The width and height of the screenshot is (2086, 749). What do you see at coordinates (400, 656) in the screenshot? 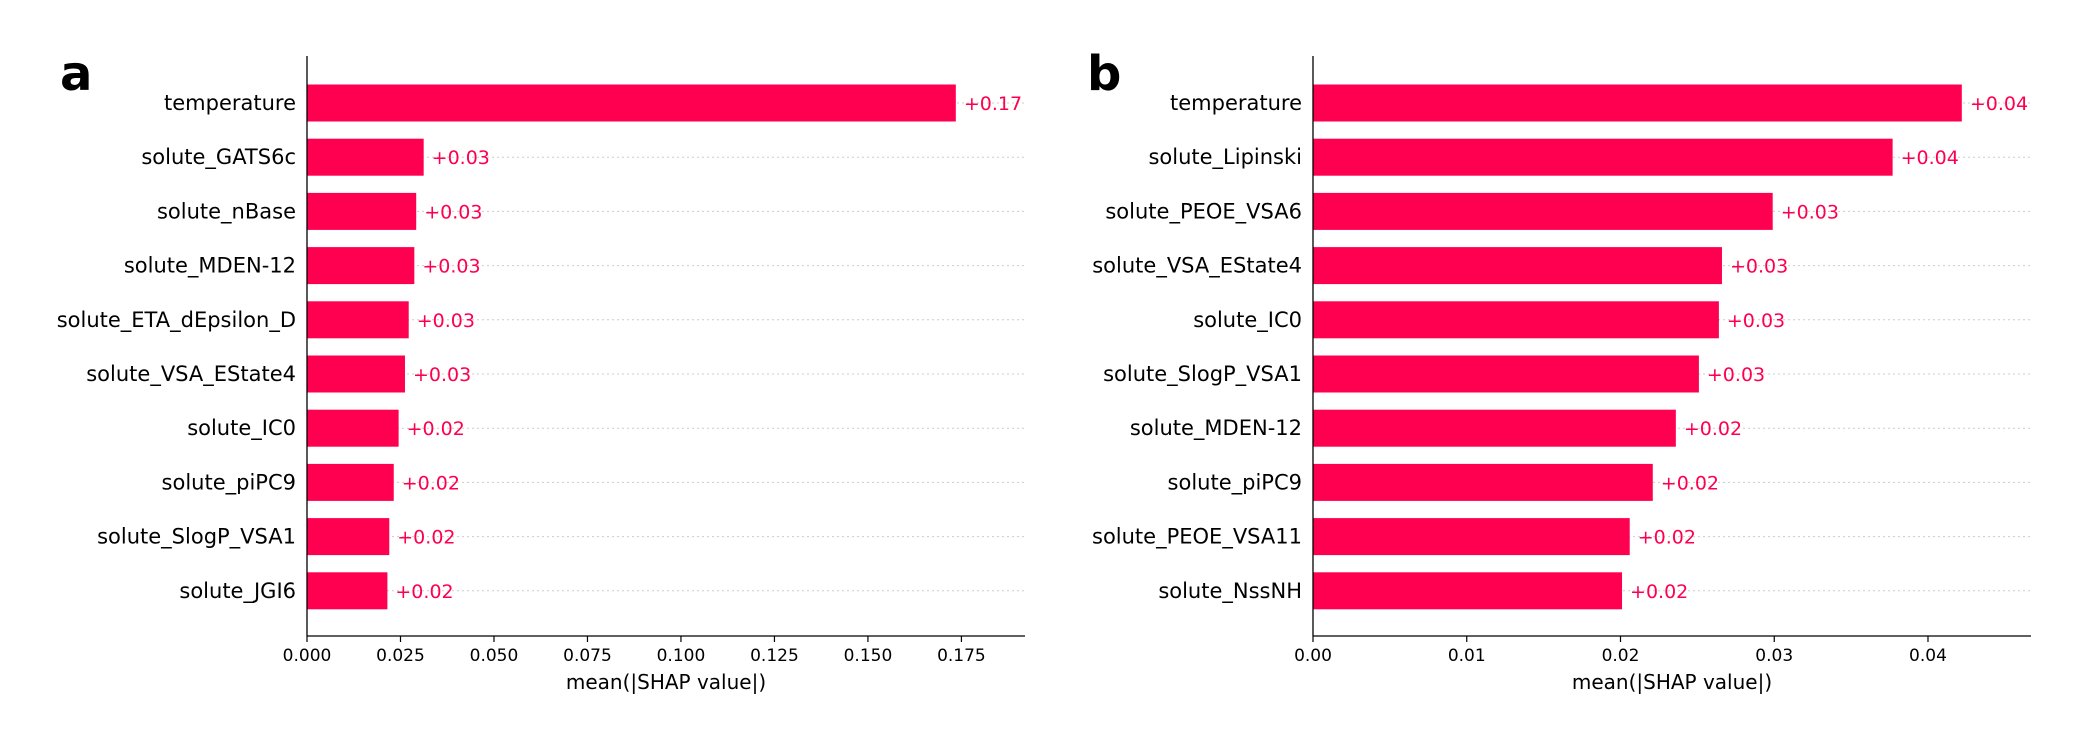
I see `x-tick-label: 0.025` at bounding box center [400, 656].